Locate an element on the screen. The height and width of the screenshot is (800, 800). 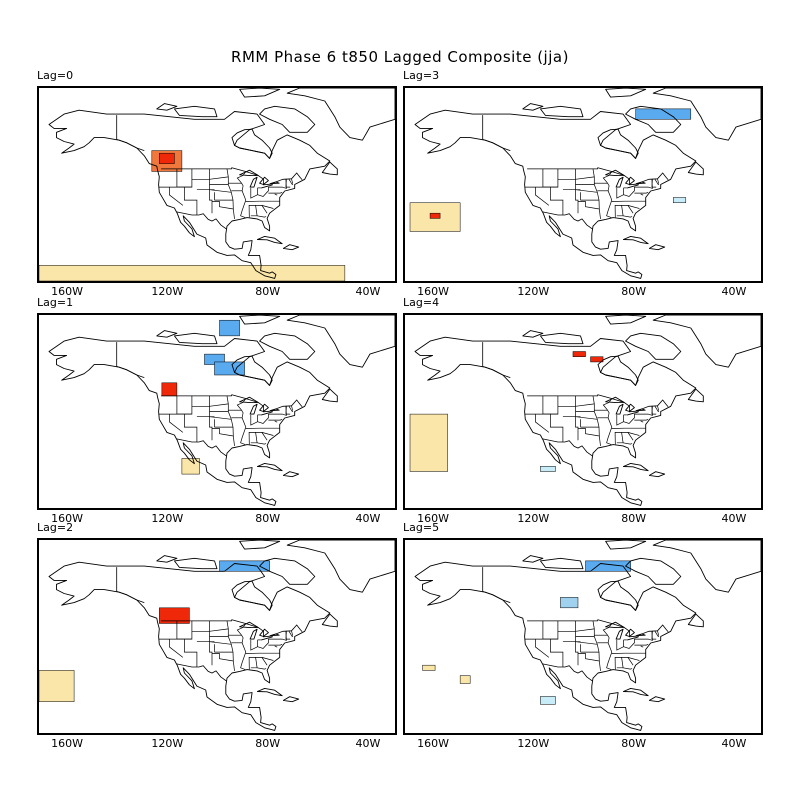
banks-island is located at coordinates (533, 559).